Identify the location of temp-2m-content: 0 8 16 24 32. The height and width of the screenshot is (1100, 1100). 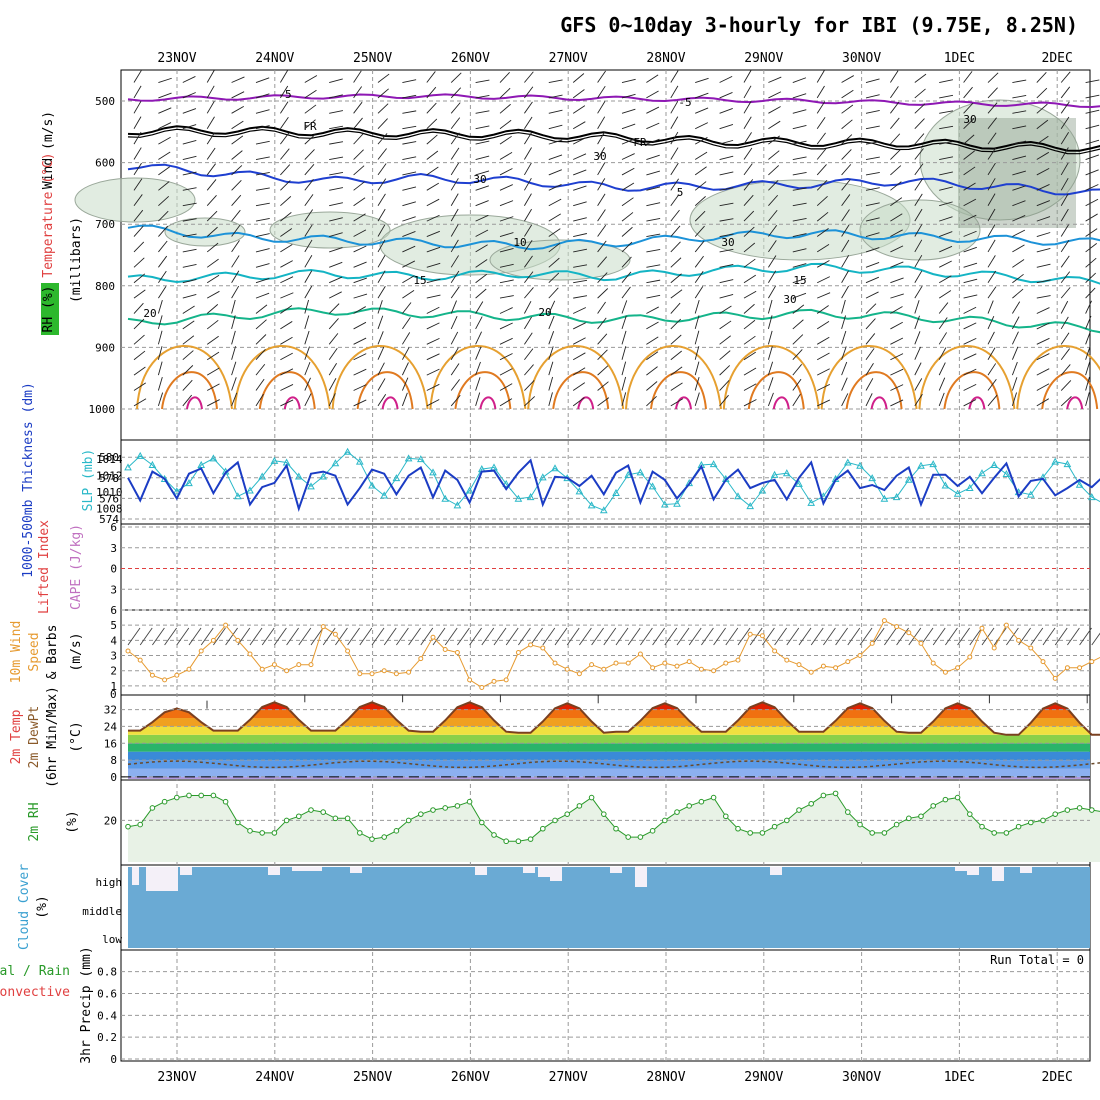
(602, 739).